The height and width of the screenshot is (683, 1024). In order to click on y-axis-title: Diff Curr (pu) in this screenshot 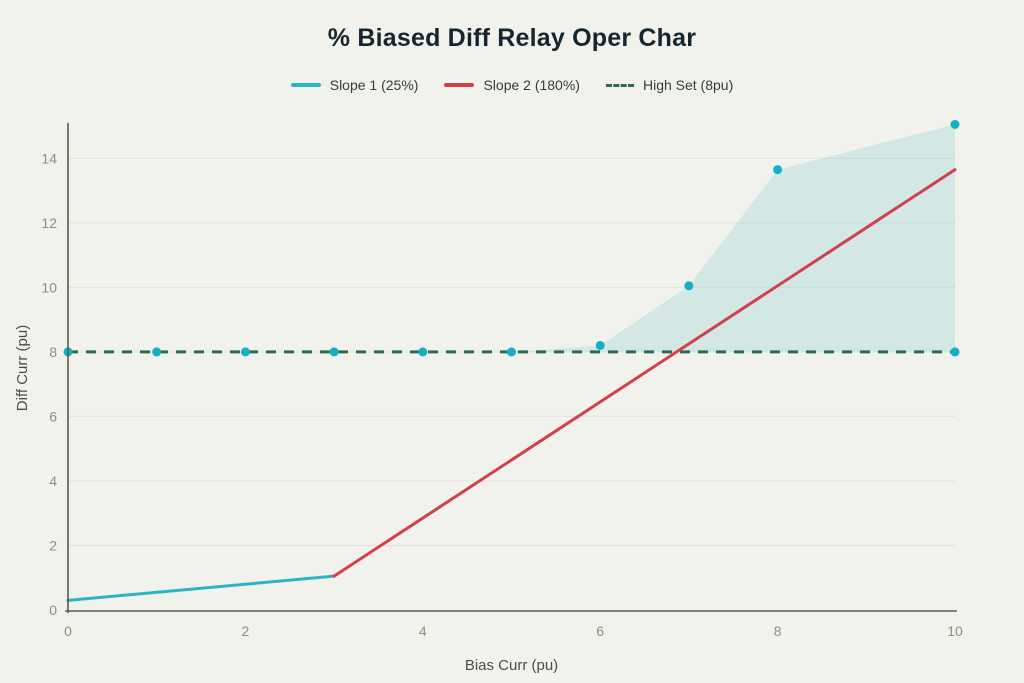, I will do `click(22, 368)`.